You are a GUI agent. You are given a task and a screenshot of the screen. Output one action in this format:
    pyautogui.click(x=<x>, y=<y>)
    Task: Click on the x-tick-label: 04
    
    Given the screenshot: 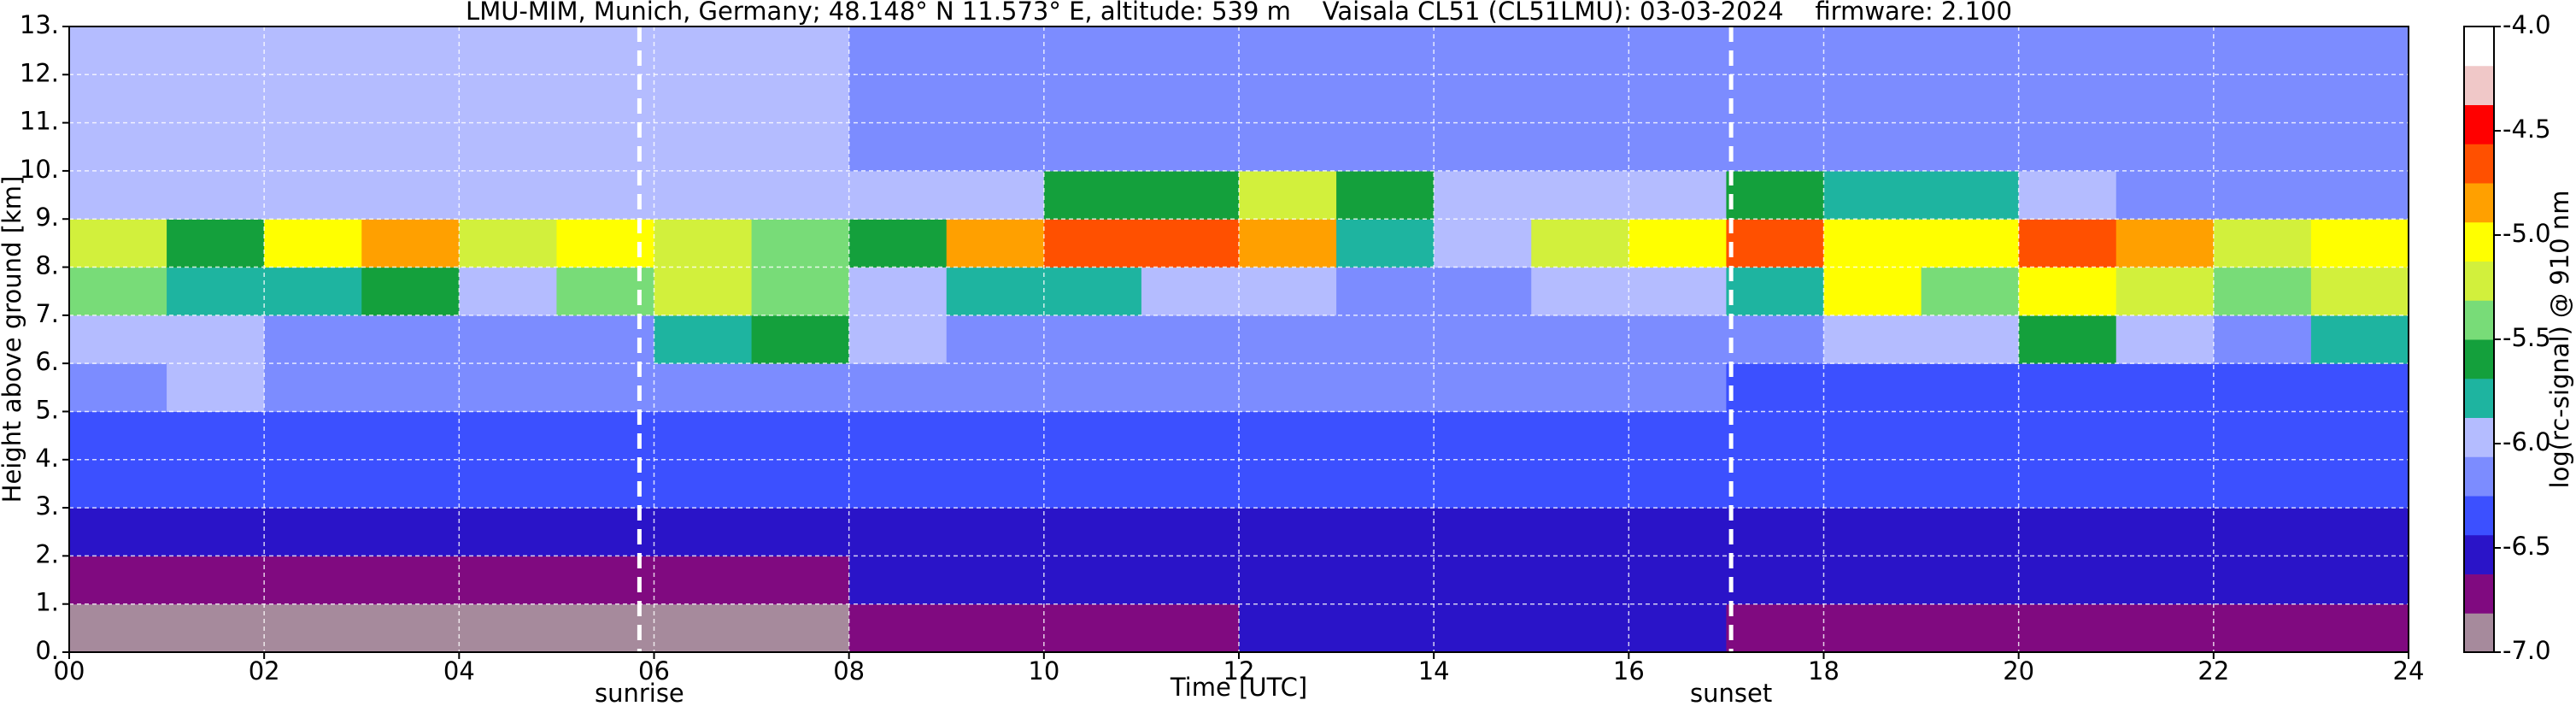 What is the action you would take?
    pyautogui.click(x=459, y=670)
    